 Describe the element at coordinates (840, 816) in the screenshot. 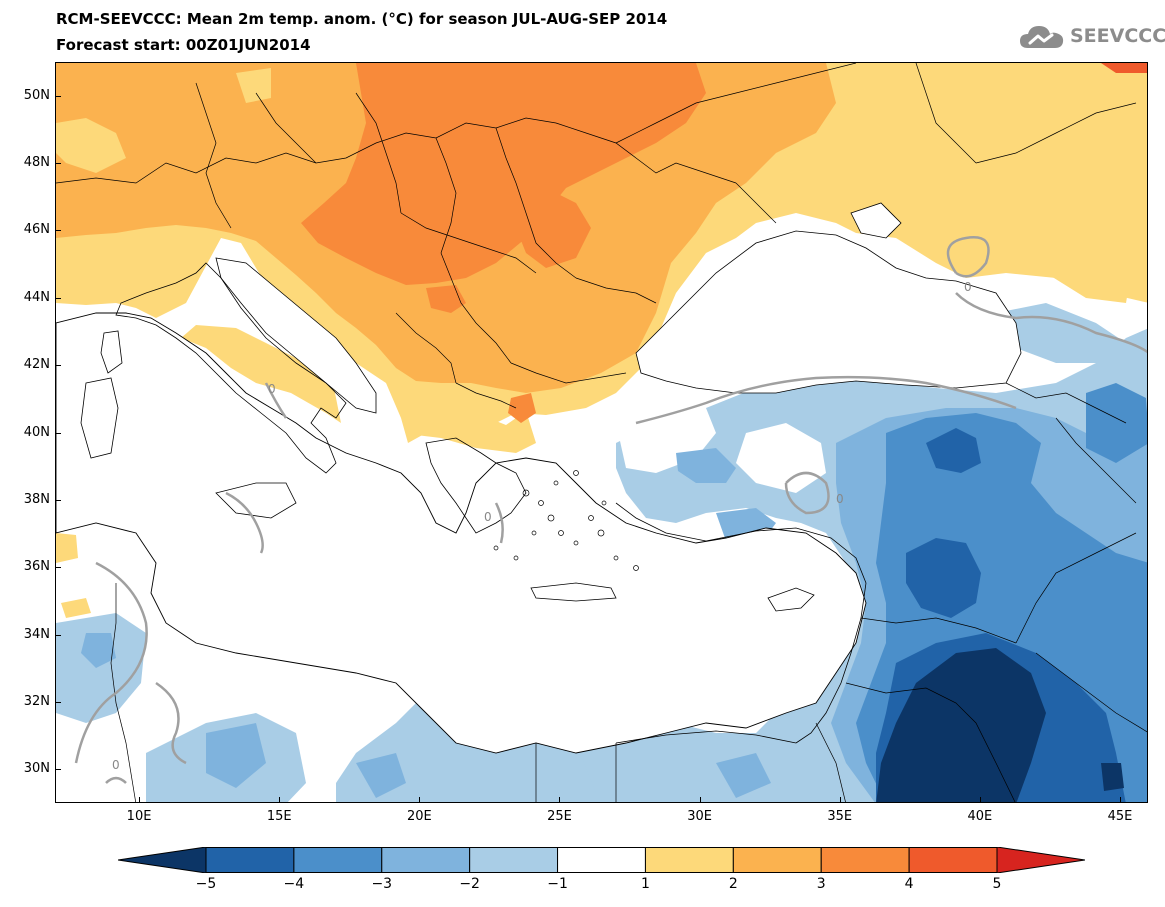

I see `lon-tick-label: 35E` at that location.